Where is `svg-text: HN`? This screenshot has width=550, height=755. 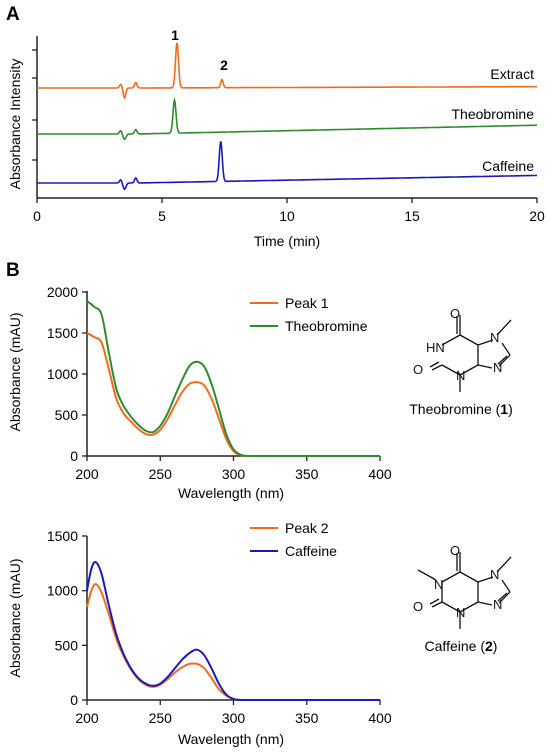 svg-text: HN is located at coordinates (435, 347).